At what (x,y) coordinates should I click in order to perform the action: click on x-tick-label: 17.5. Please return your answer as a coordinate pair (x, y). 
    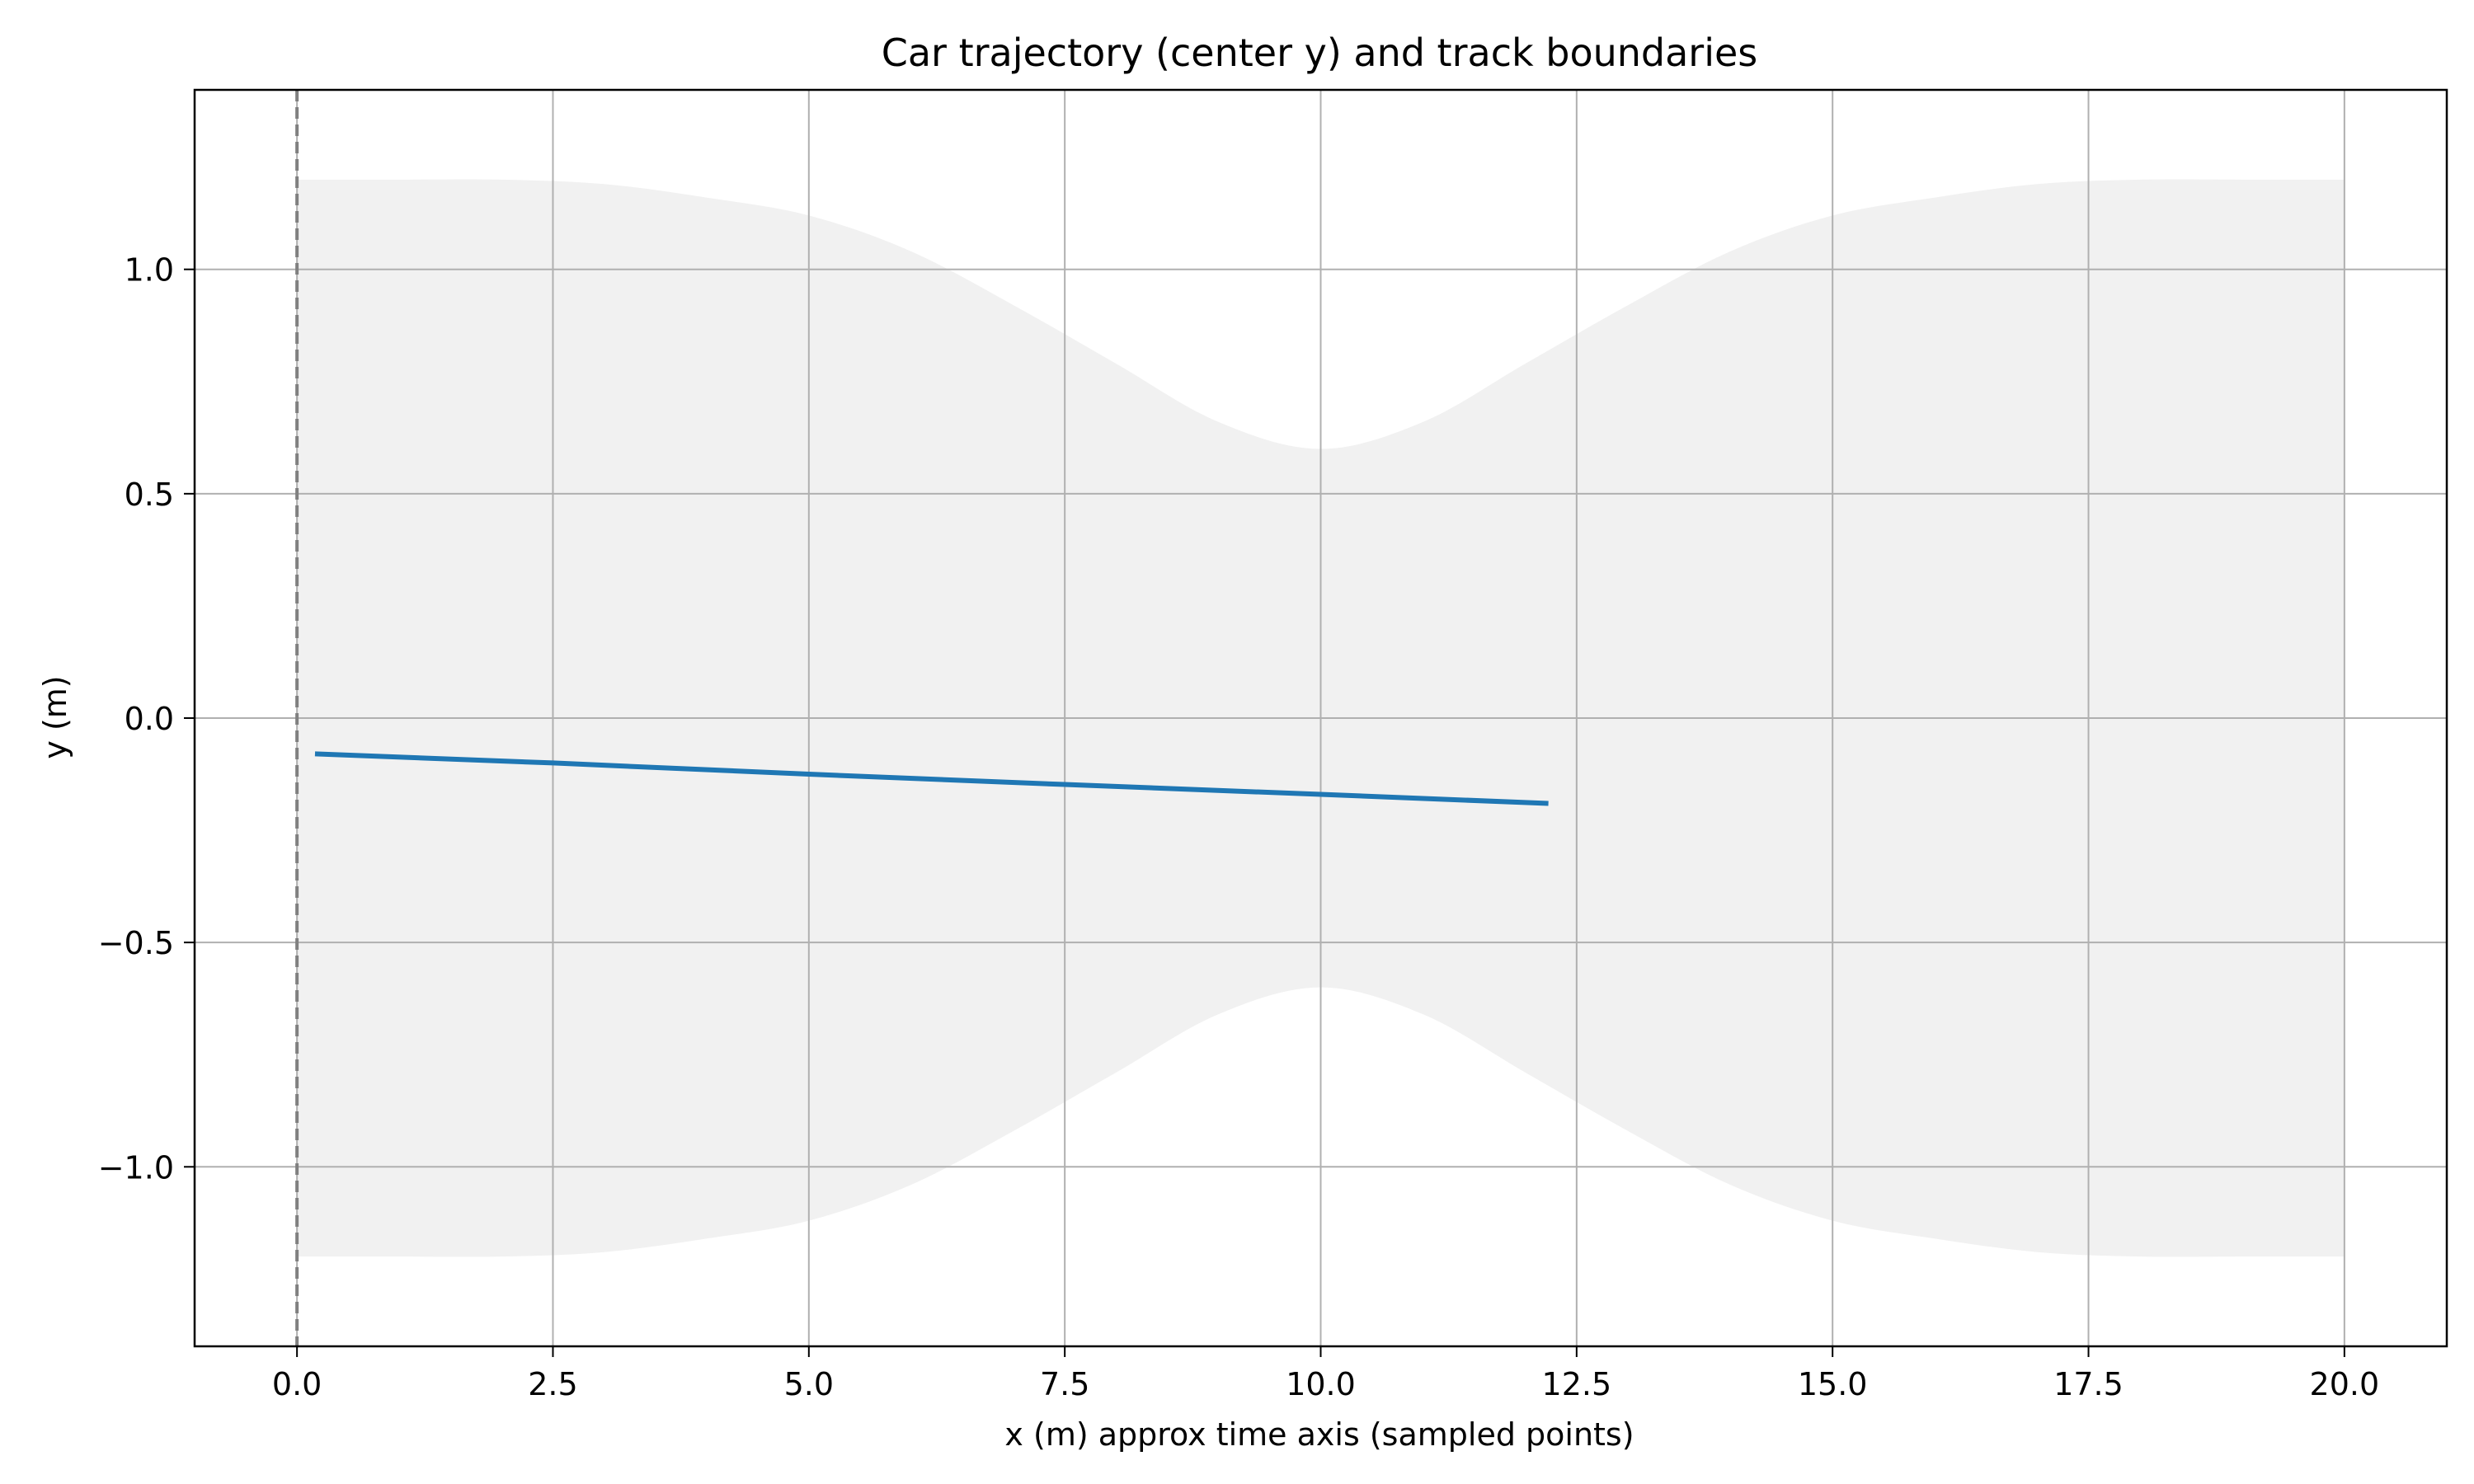
    Looking at the image, I should click on (2088, 1384).